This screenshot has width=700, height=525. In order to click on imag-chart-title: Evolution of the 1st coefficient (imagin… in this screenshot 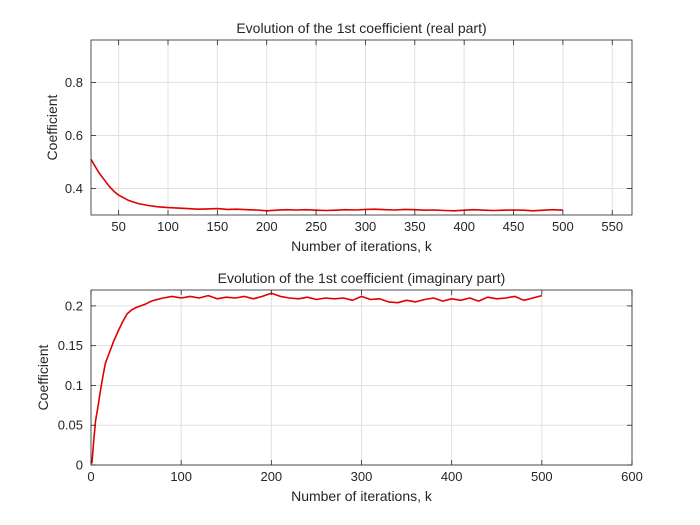, I will do `click(362, 278)`.